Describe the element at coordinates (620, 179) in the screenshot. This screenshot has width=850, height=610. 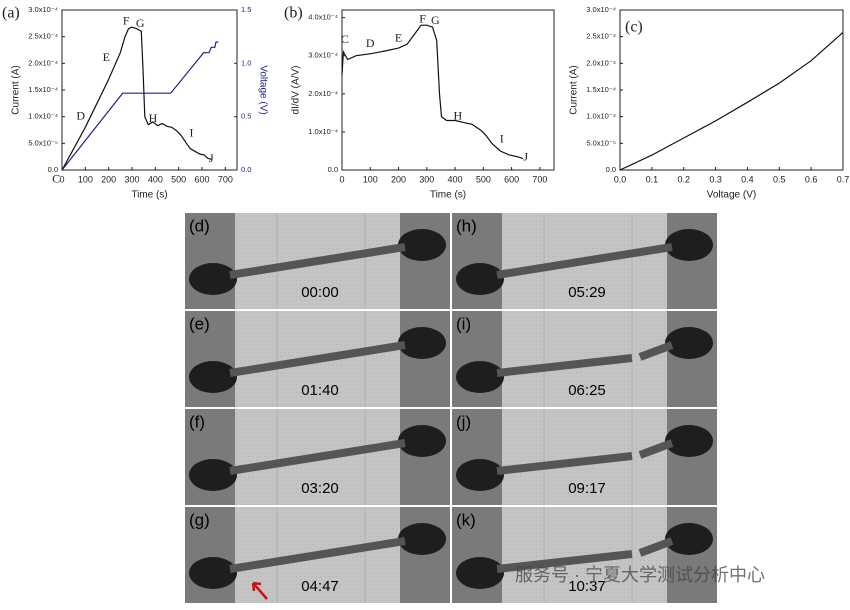
I see `x-tick-label: 0.0` at that location.